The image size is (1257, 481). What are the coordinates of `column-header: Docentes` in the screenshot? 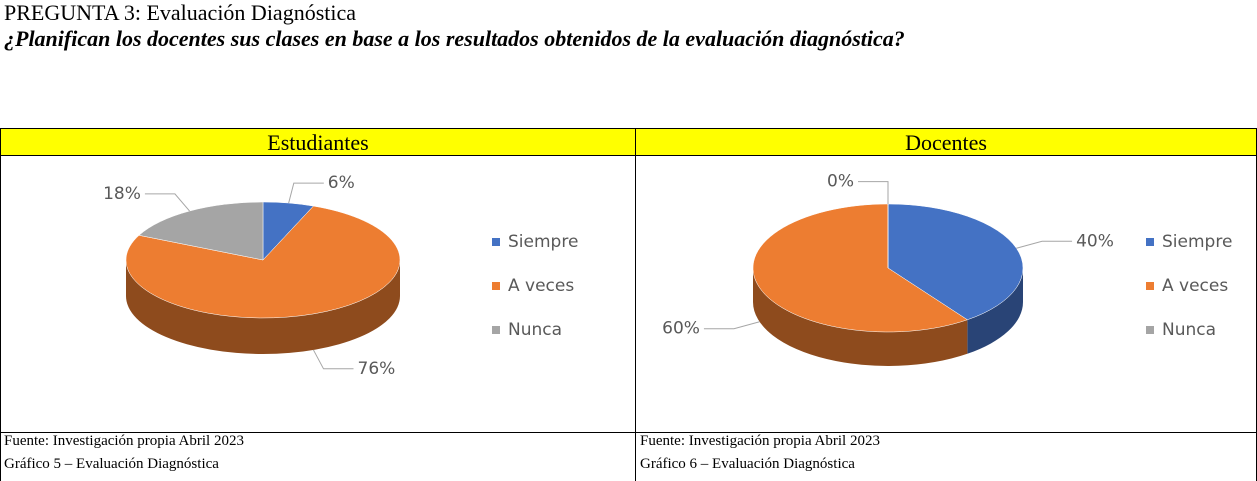 It's located at (946, 142).